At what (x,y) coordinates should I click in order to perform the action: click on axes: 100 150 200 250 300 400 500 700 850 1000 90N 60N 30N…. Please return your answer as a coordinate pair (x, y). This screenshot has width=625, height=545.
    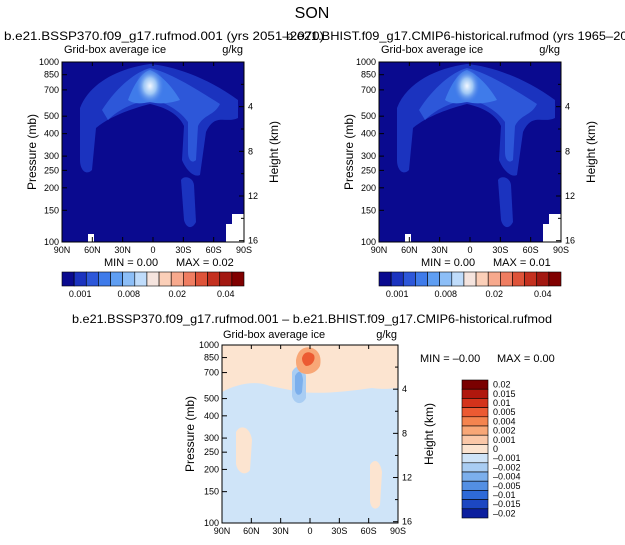
    Looking at the image, I should click on (148, 156).